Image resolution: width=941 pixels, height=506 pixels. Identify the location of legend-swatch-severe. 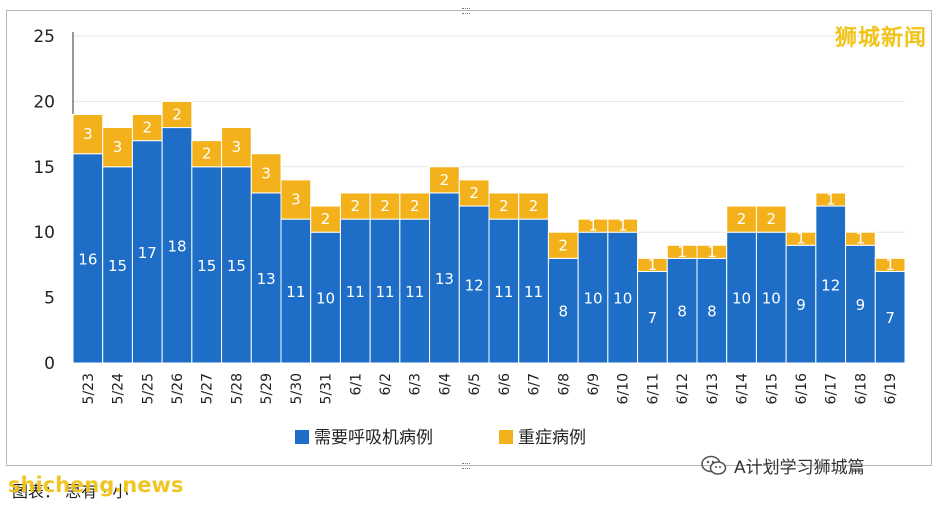
(506, 437).